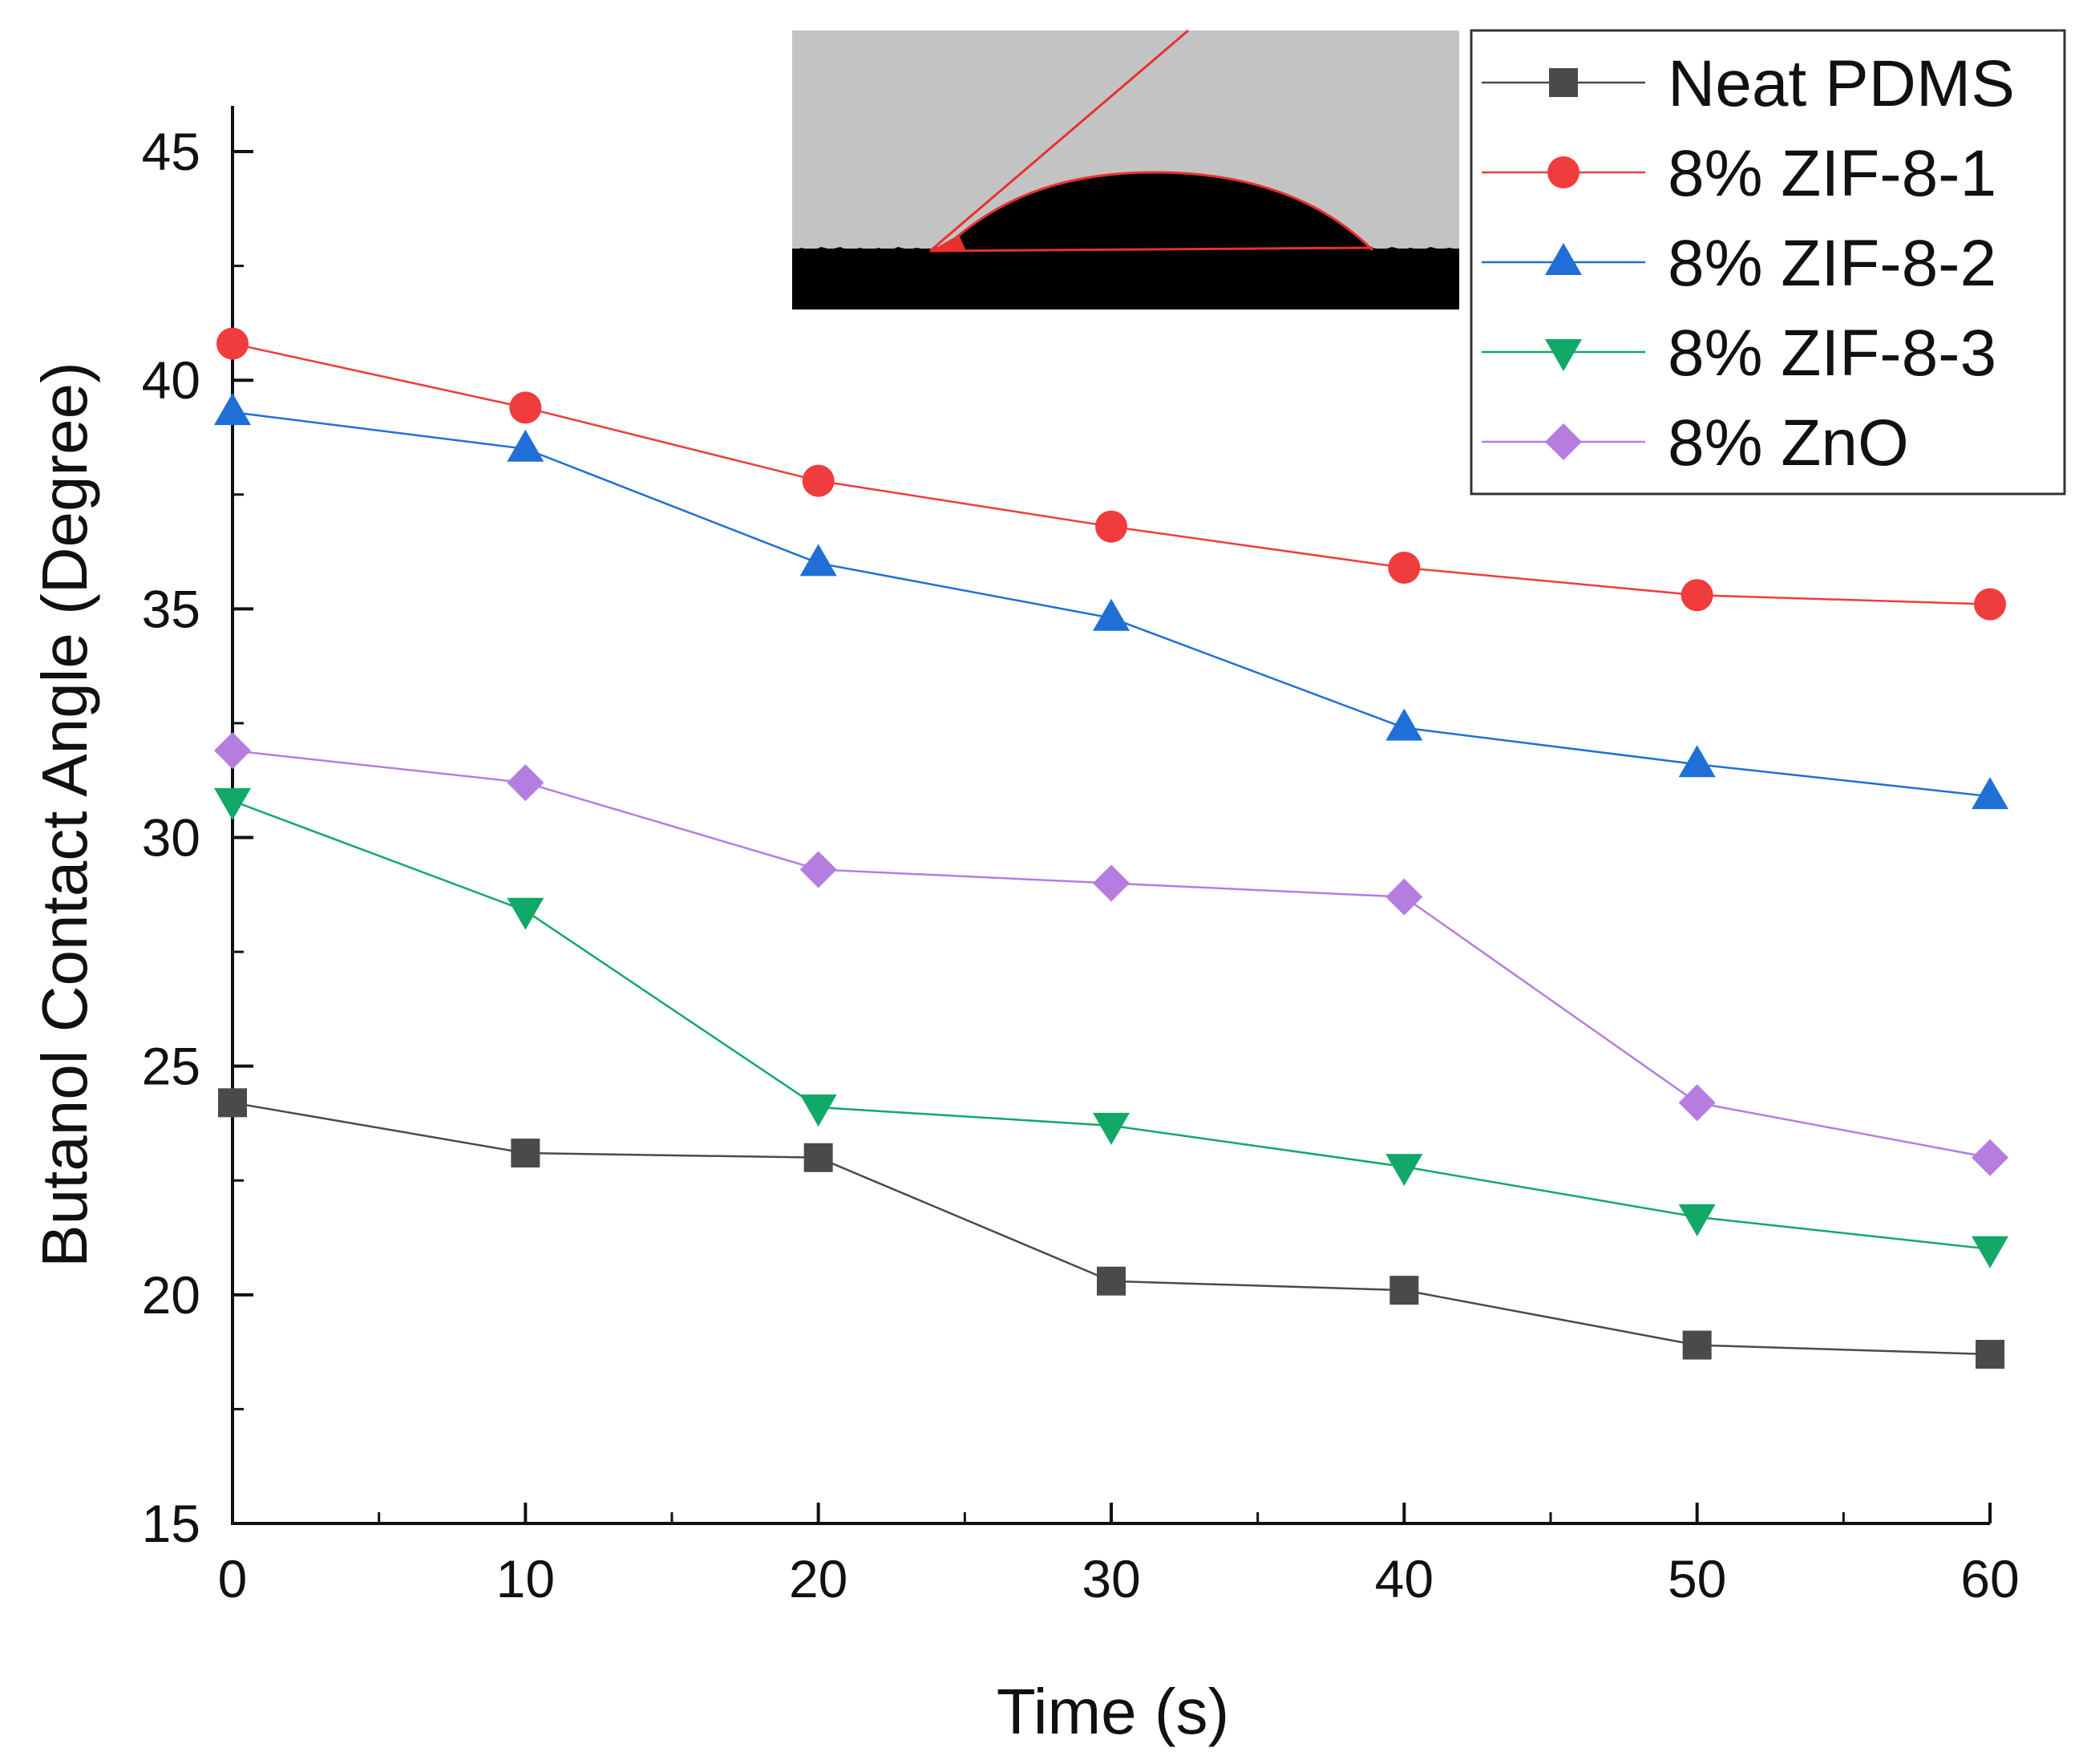 Image resolution: width=2079 pixels, height=1764 pixels. Describe the element at coordinates (1404, 1578) in the screenshot. I see `x-tick-label: 40` at that location.